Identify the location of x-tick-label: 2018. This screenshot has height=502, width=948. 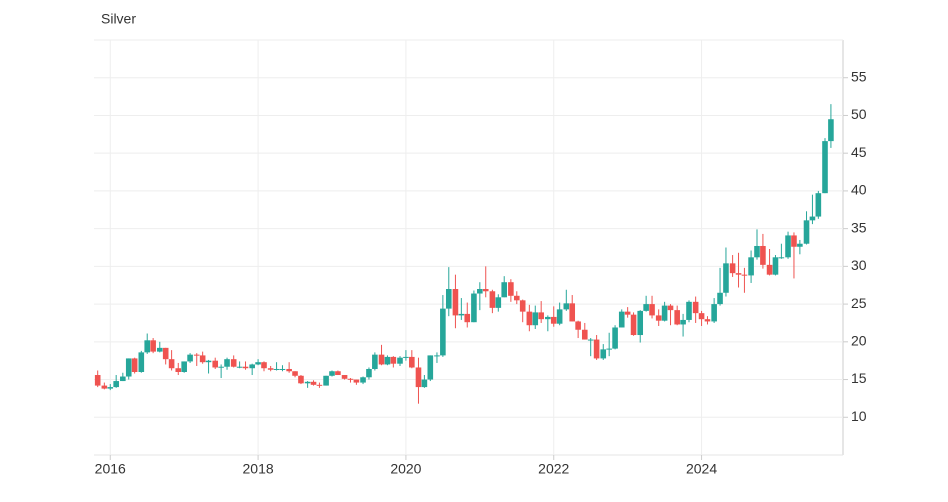
(258, 469).